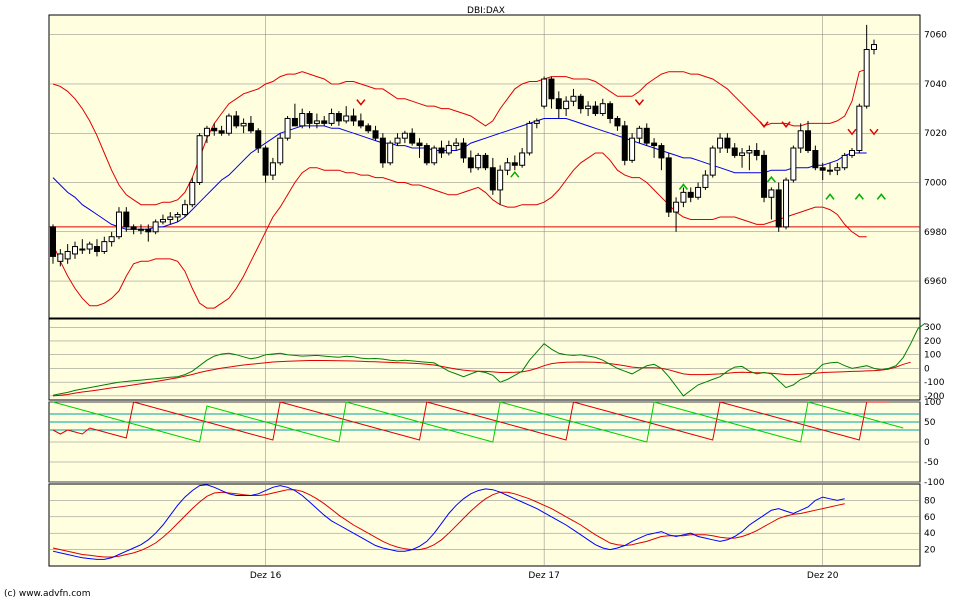 The height and width of the screenshot is (600, 972). What do you see at coordinates (930, 534) in the screenshot?
I see `y-tick-label: 40` at bounding box center [930, 534].